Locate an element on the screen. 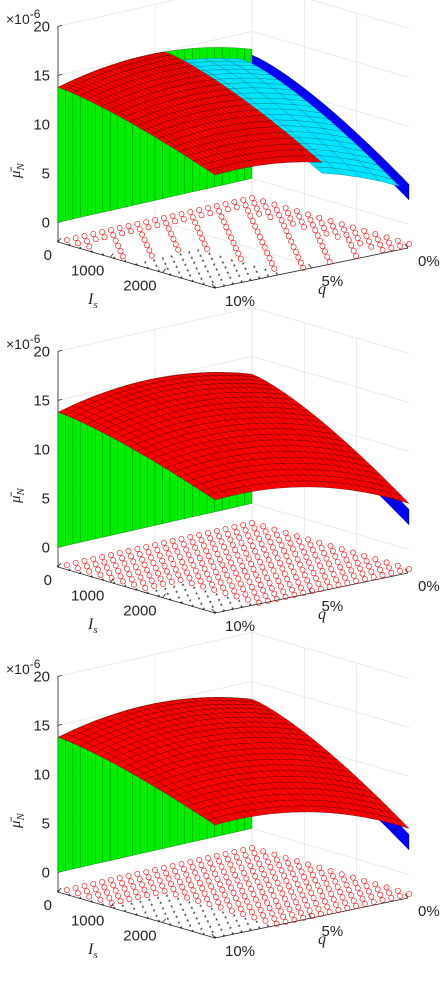 The width and height of the screenshot is (444, 994). q-axis-label: q is located at coordinates (322, 939).